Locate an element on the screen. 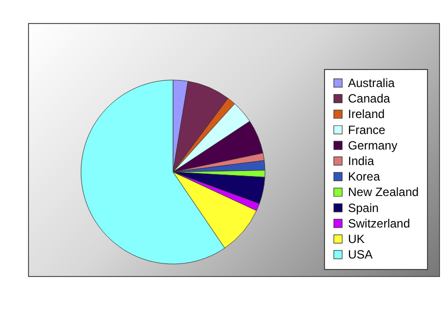 Image resolution: width=447 pixels, height=329 pixels. legend-label: Spain is located at coordinates (363, 207).